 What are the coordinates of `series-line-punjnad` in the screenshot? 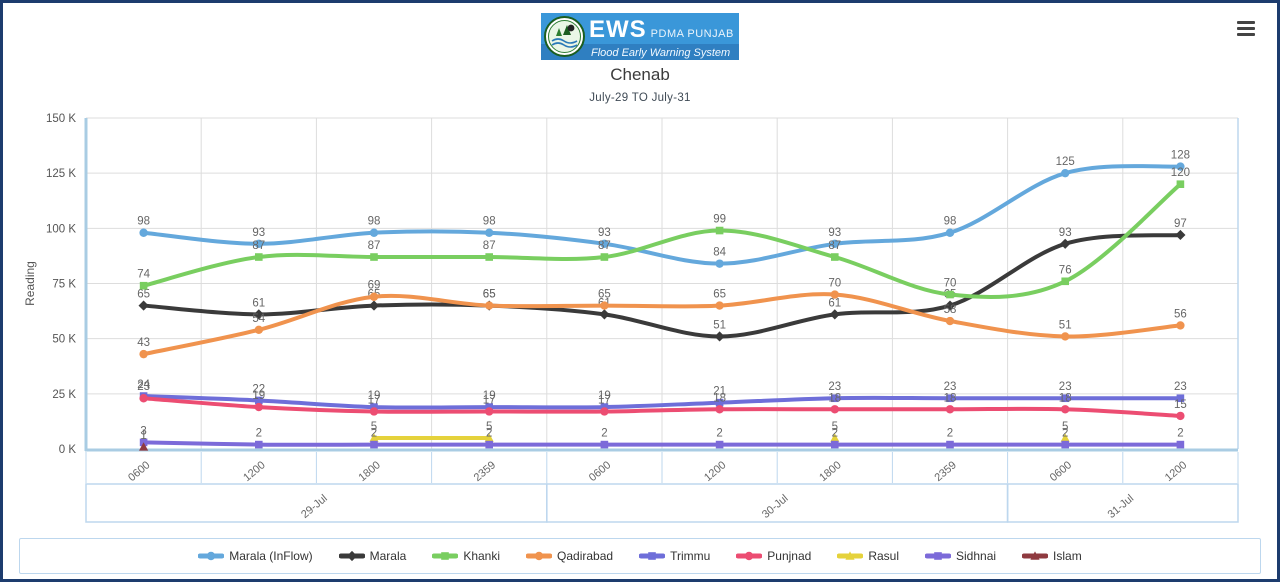 It's located at (662, 407).